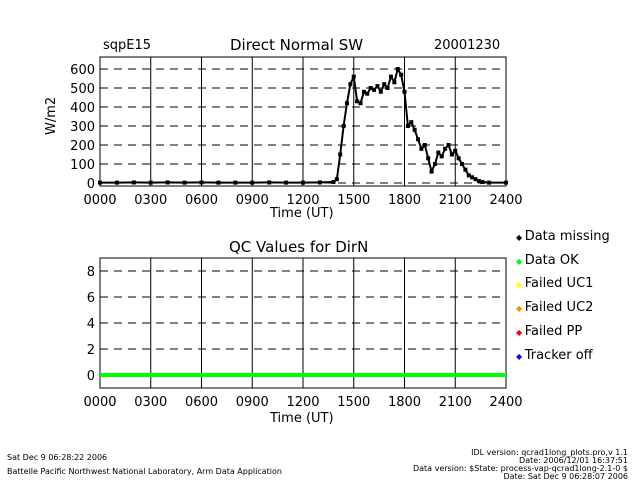  Describe the element at coordinates (201, 402) in the screenshot. I see `x-tick-label: 0600` at that location.